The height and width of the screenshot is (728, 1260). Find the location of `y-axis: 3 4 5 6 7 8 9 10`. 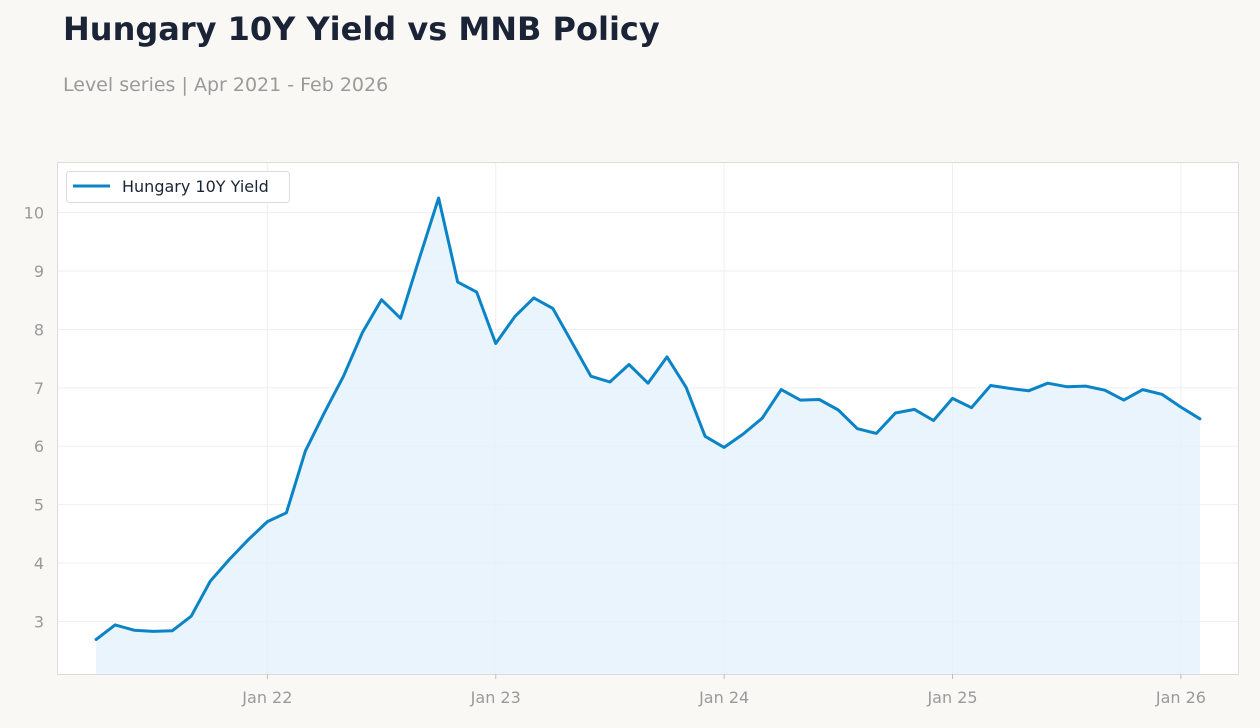

y-axis: 3 4 5 6 7 8 9 10 is located at coordinates (34, 418).